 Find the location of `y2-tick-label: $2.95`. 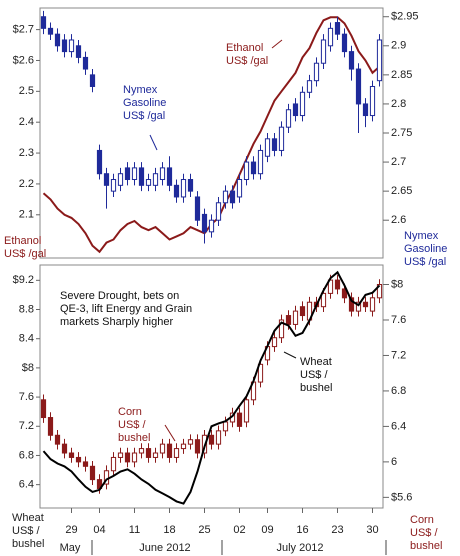

y2-tick-label: $2.95 is located at coordinates (405, 17).